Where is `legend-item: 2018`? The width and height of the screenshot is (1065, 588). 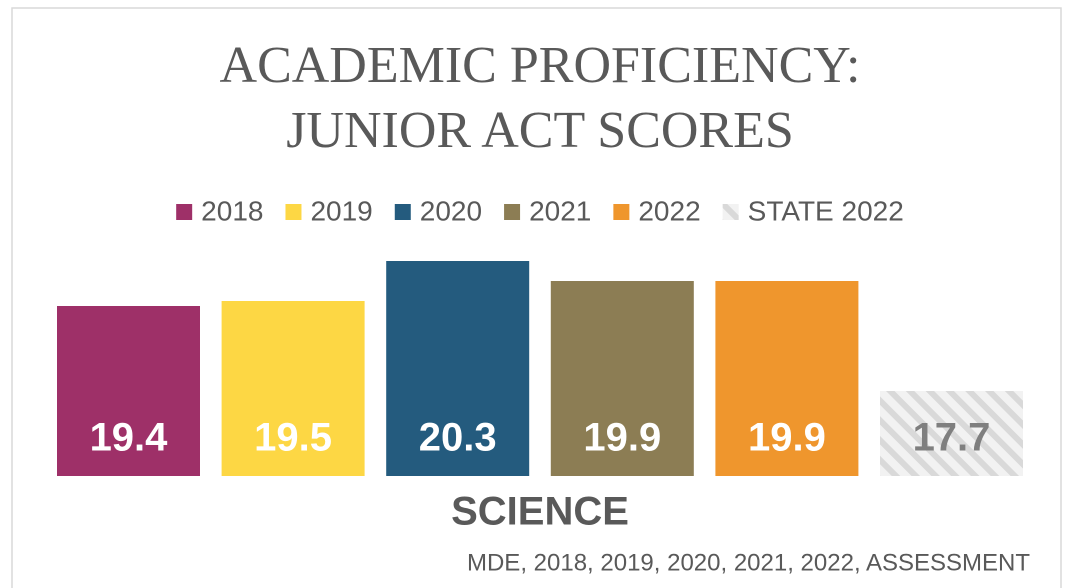
legend-item: 2018 is located at coordinates (219, 210).